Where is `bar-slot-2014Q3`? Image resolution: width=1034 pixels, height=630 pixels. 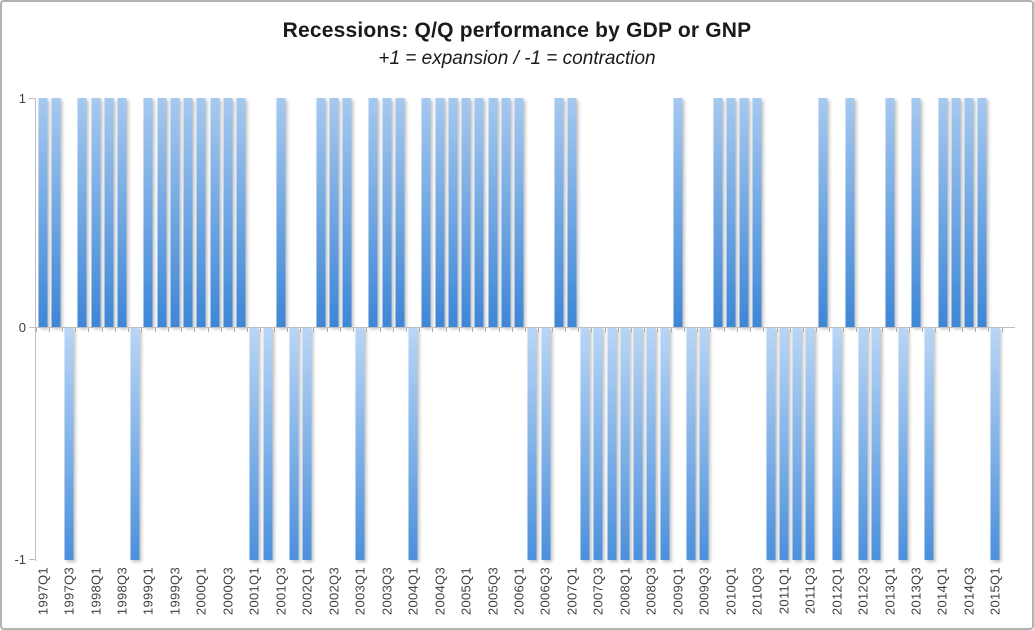
bar-slot-2014Q3 is located at coordinates (968, 329).